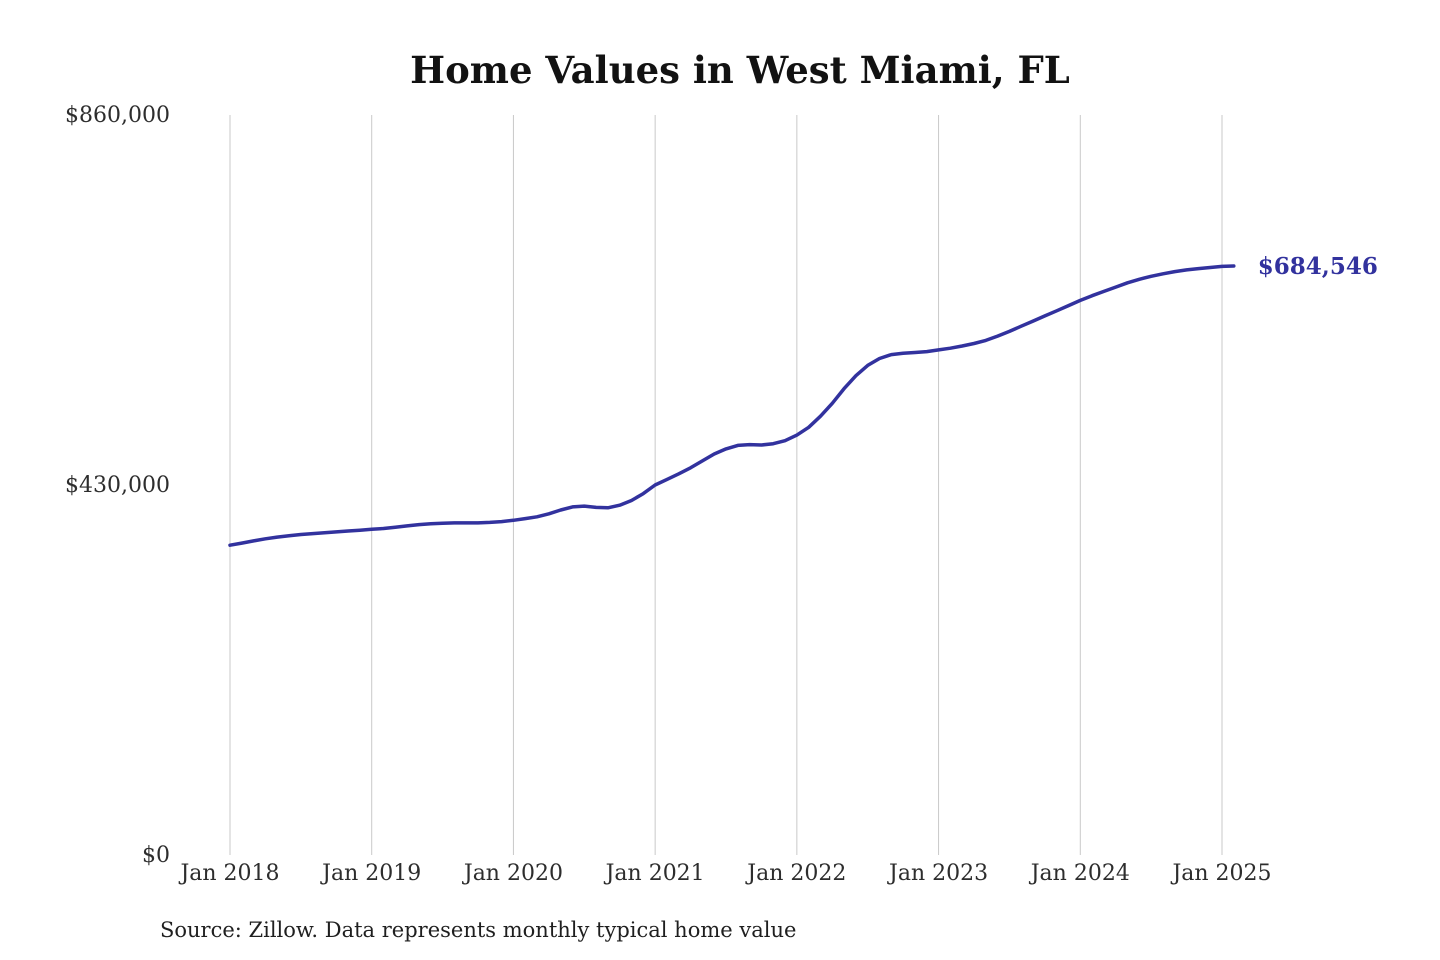 The width and height of the screenshot is (1440, 960). I want to click on y-tick-label: $430,000, so click(117, 485).